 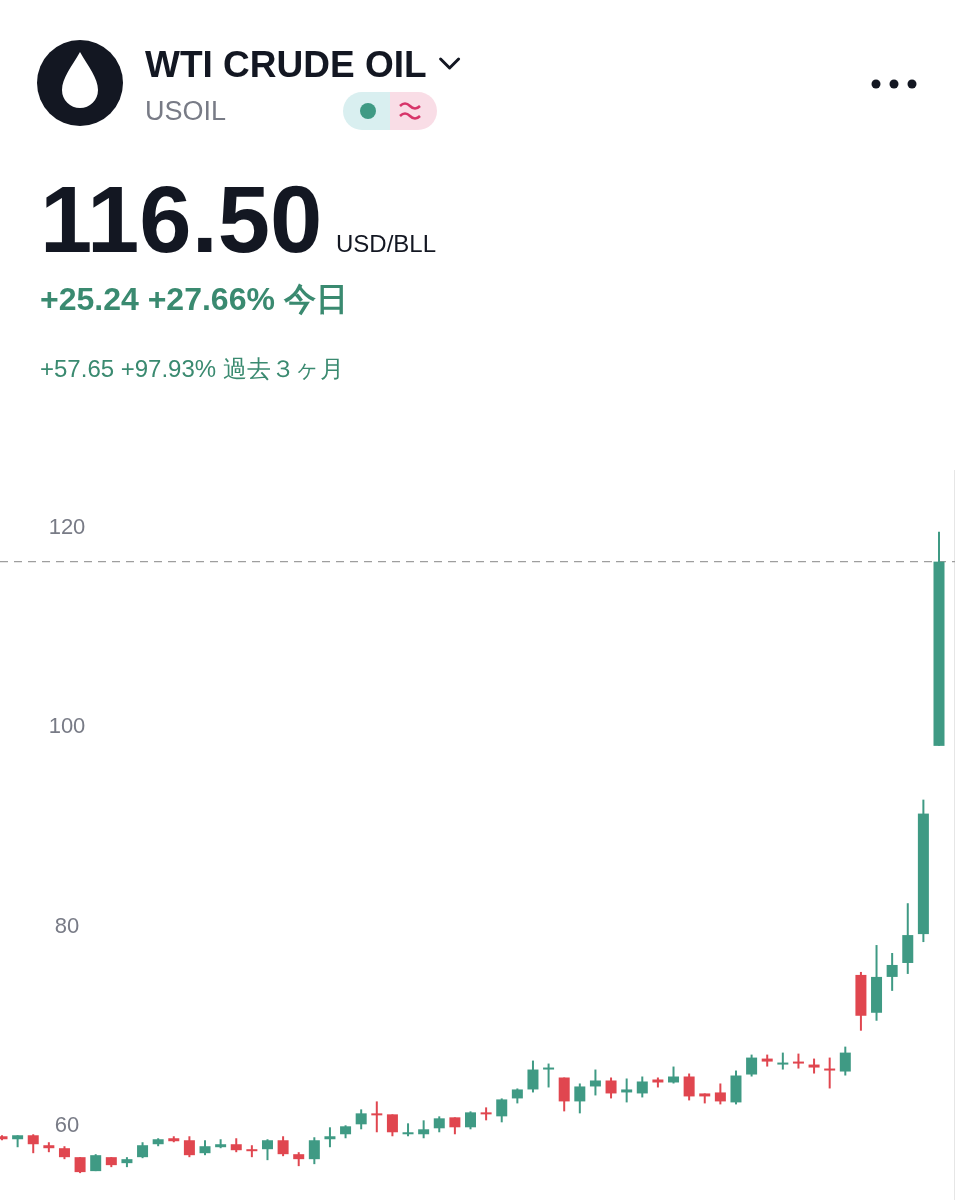 I want to click on chart-title: WTI CRUDE OIL, so click(x=286, y=64).